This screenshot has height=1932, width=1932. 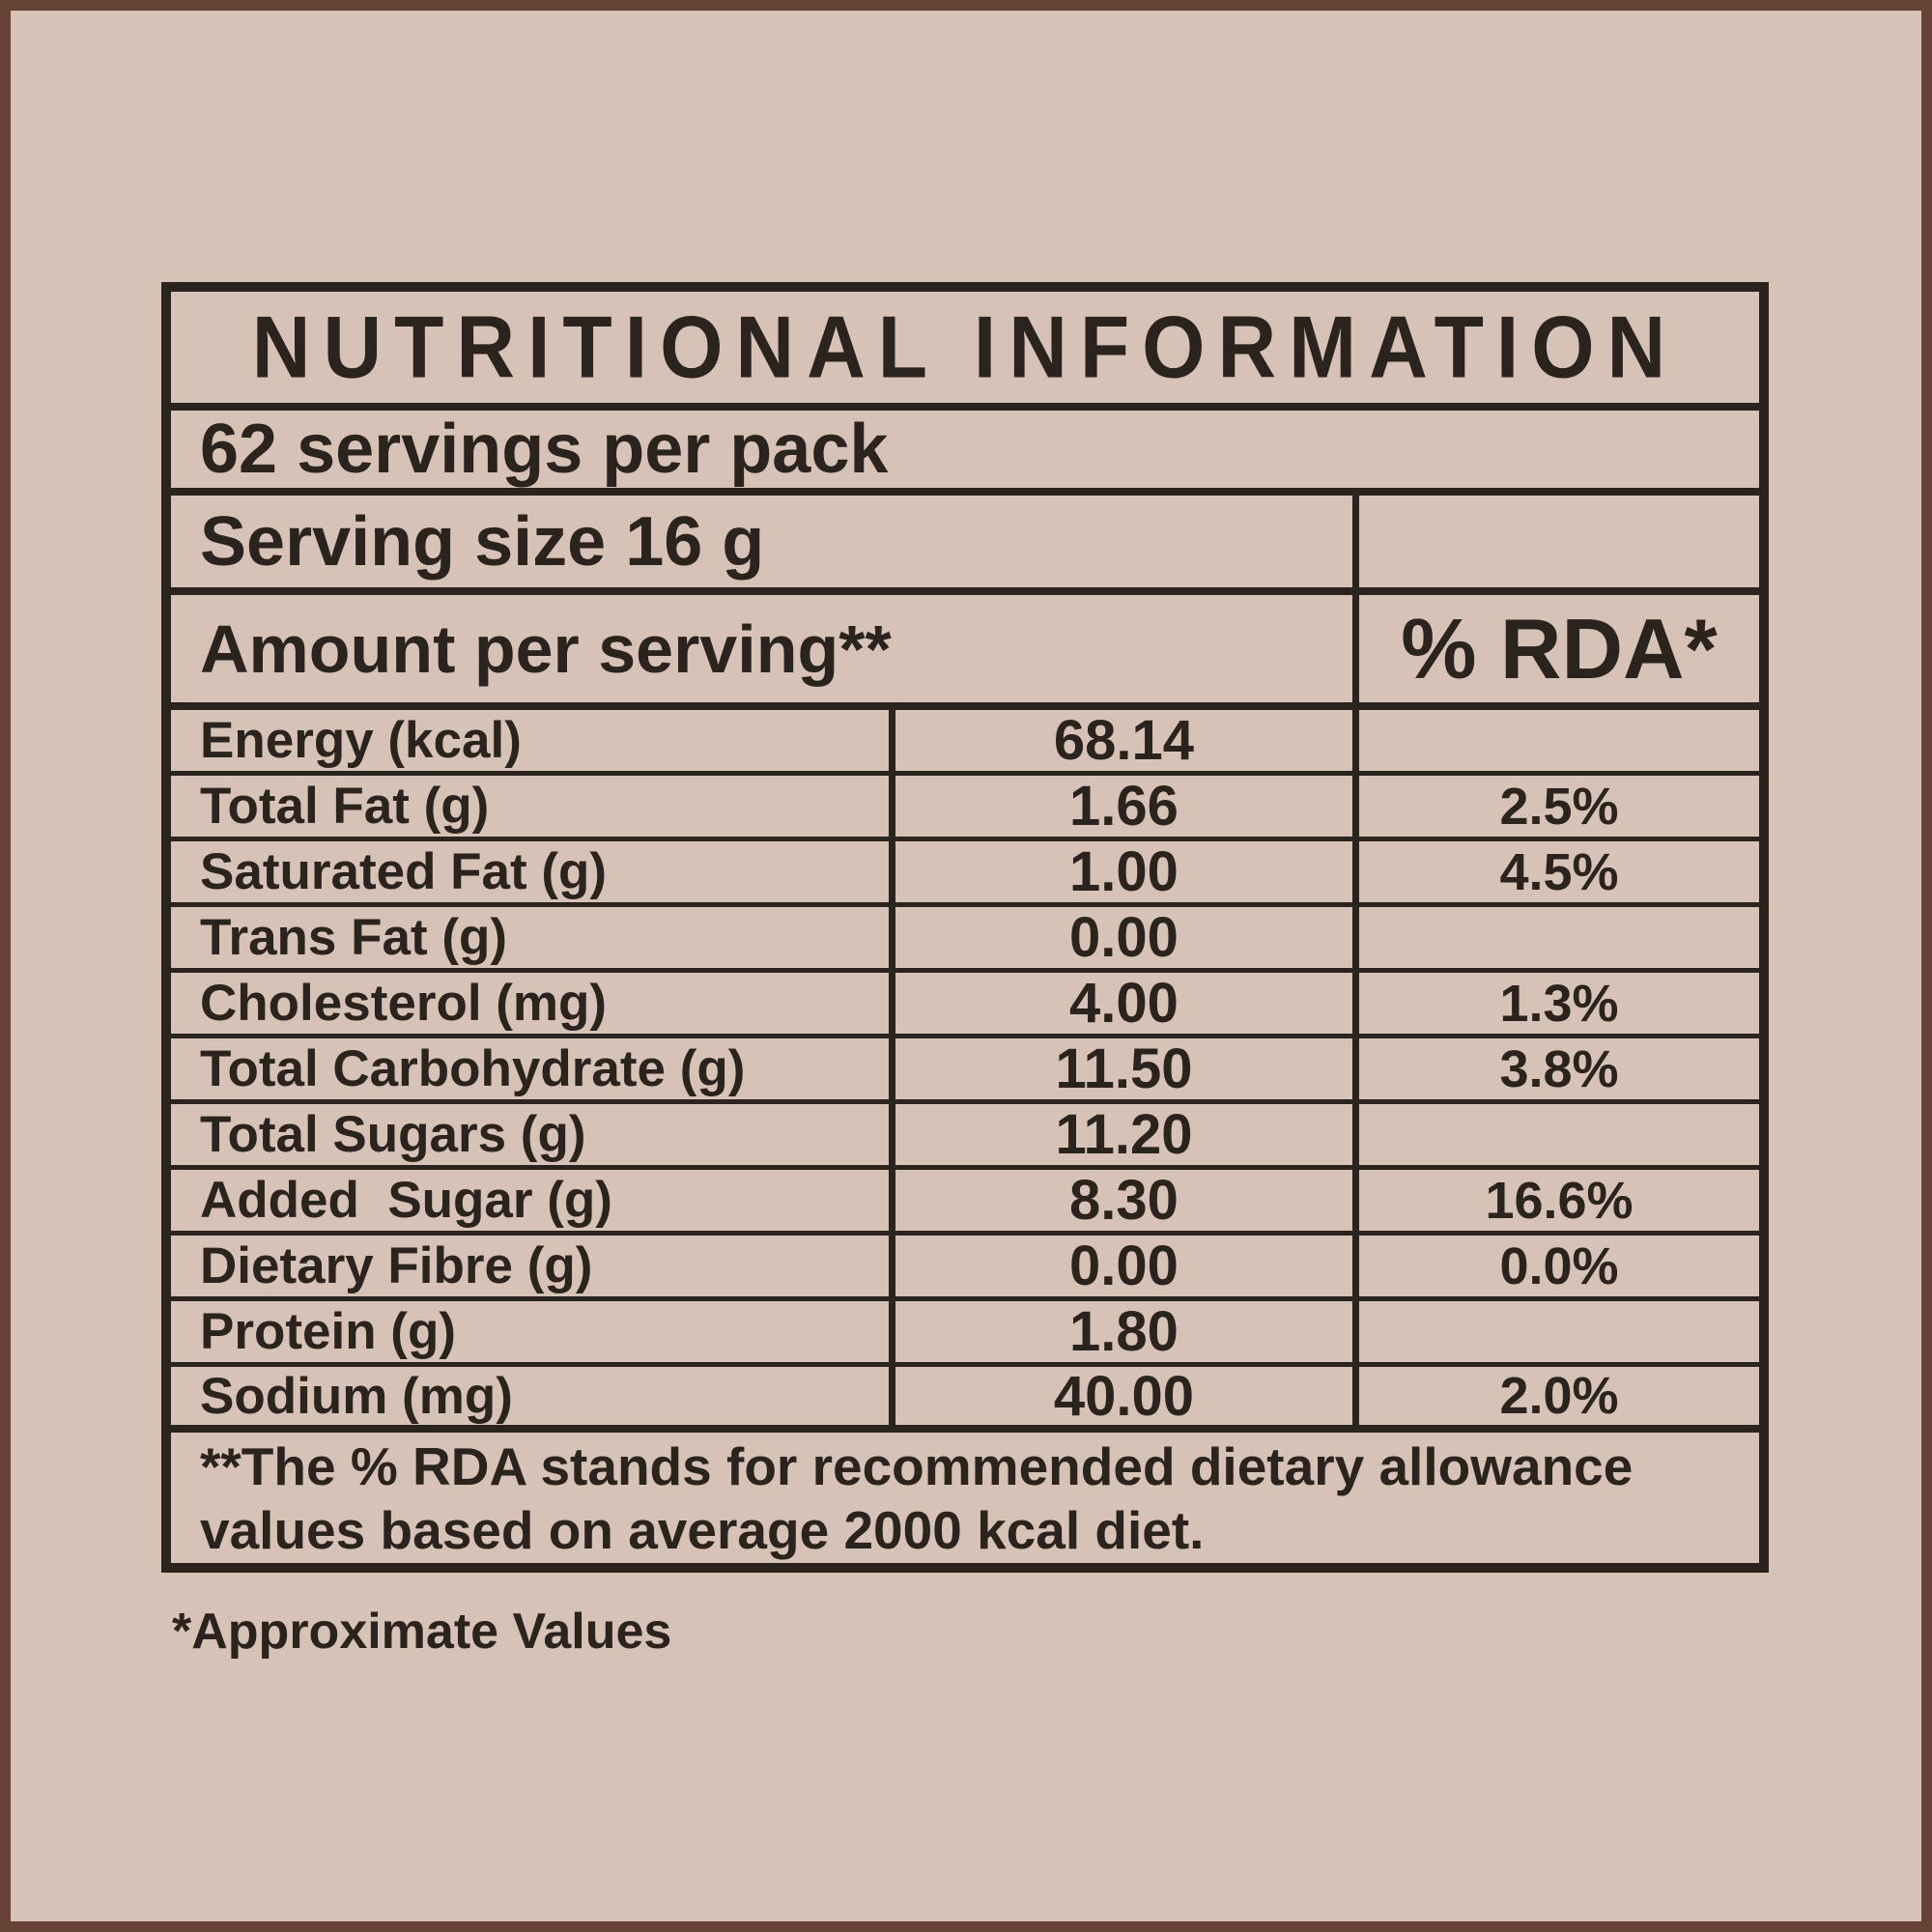 What do you see at coordinates (1120, 740) in the screenshot?
I see `nutrient-amount: 68.14` at bounding box center [1120, 740].